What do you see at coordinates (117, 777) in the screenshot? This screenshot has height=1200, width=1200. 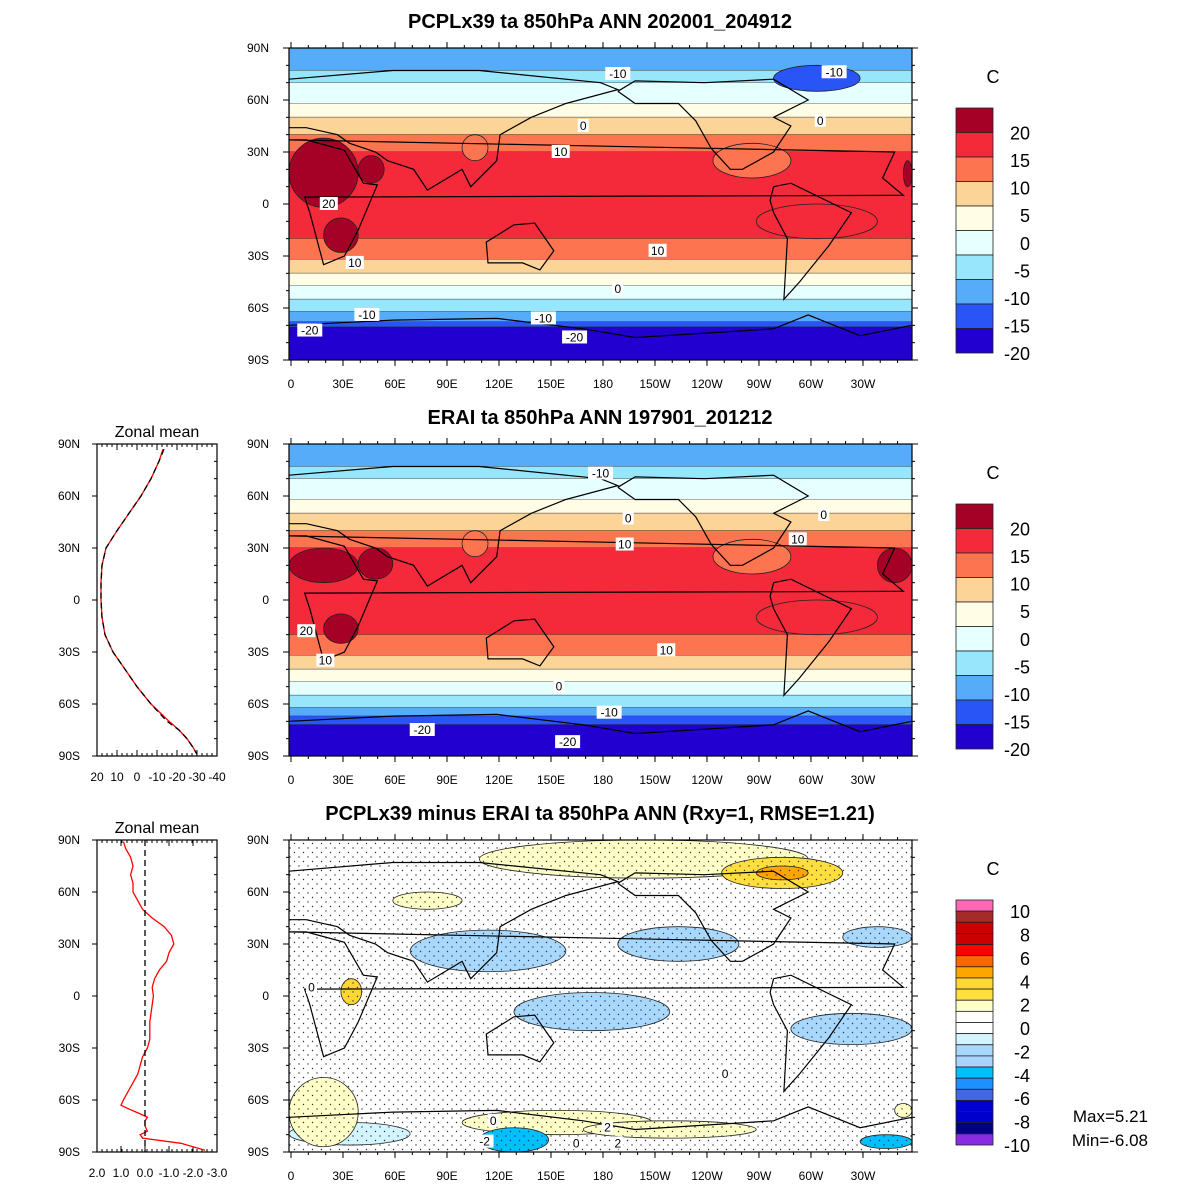 I see `x-tick-label: 10` at bounding box center [117, 777].